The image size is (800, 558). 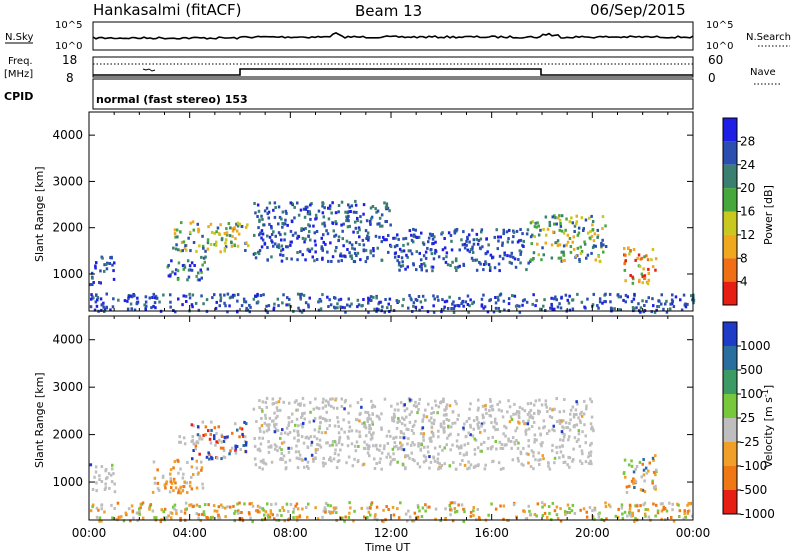 What do you see at coordinates (730, 406) in the screenshot?
I see `colorbar-segment` at bounding box center [730, 406].